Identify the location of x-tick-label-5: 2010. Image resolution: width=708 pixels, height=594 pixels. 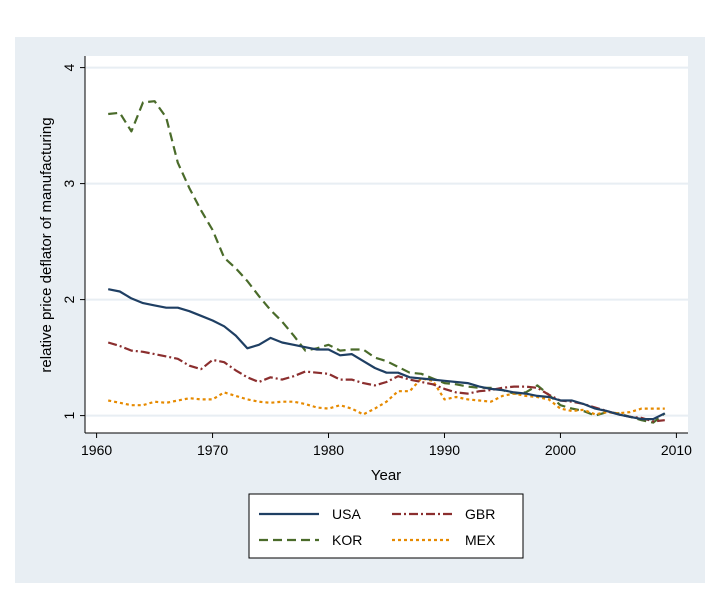
(676, 450).